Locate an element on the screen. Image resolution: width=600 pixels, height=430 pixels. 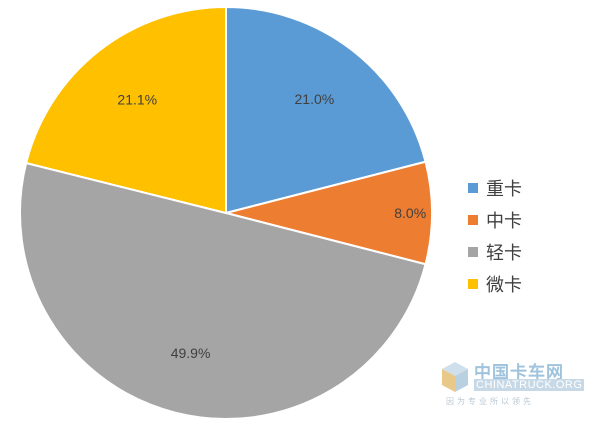
watermark: 中国卡车网 CHINATRUCK.ORG 因为专业所以领先 is located at coordinates (515, 384).